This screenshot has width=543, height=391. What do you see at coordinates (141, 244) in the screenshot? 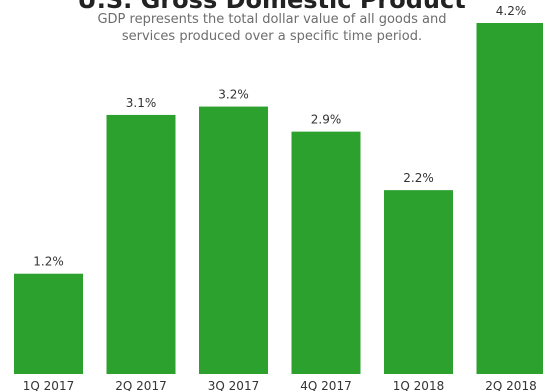
I see `bar-2q-2017` at bounding box center [141, 244].